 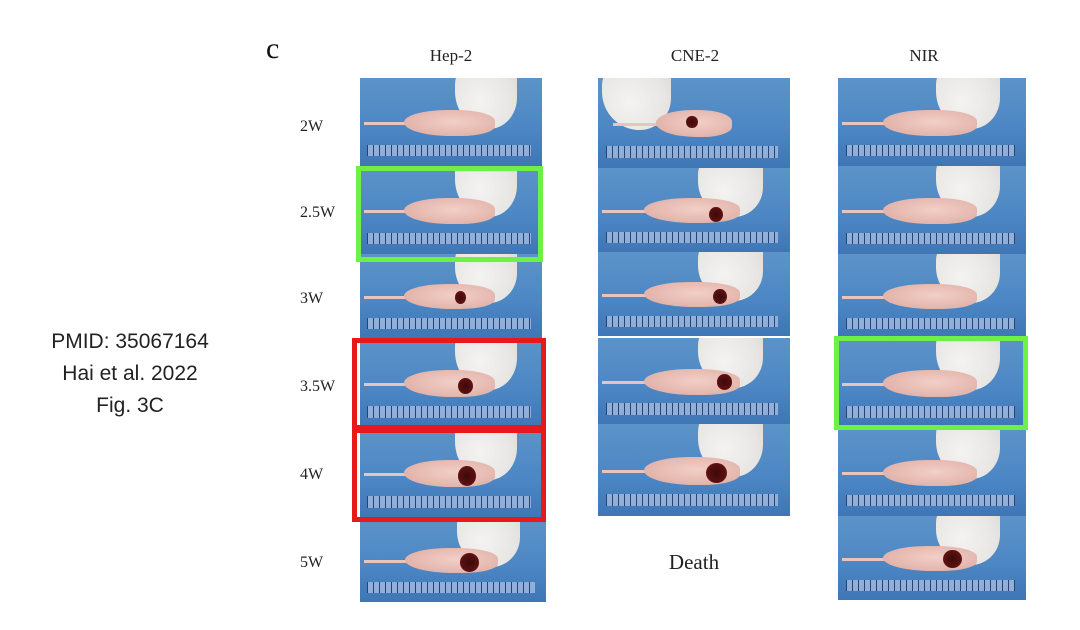 I want to click on row-label-4w: 4W, so click(x=312, y=474).